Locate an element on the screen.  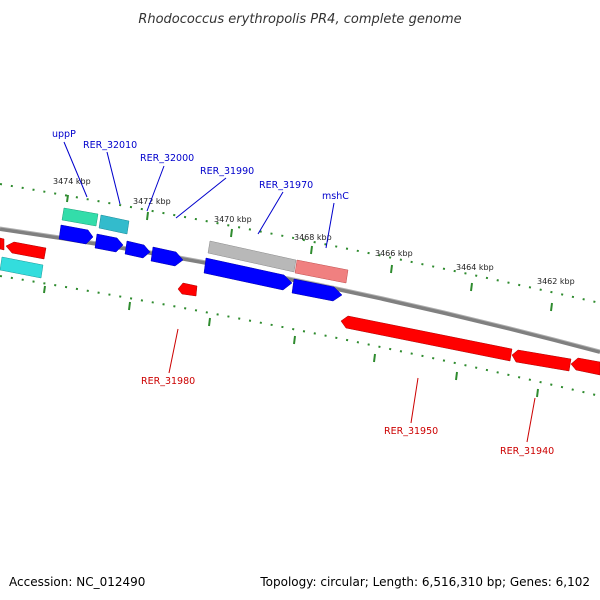
reverse-gene-labels: RER_31980 RER_31950 RER_31940 is located at coordinates (347, 416).